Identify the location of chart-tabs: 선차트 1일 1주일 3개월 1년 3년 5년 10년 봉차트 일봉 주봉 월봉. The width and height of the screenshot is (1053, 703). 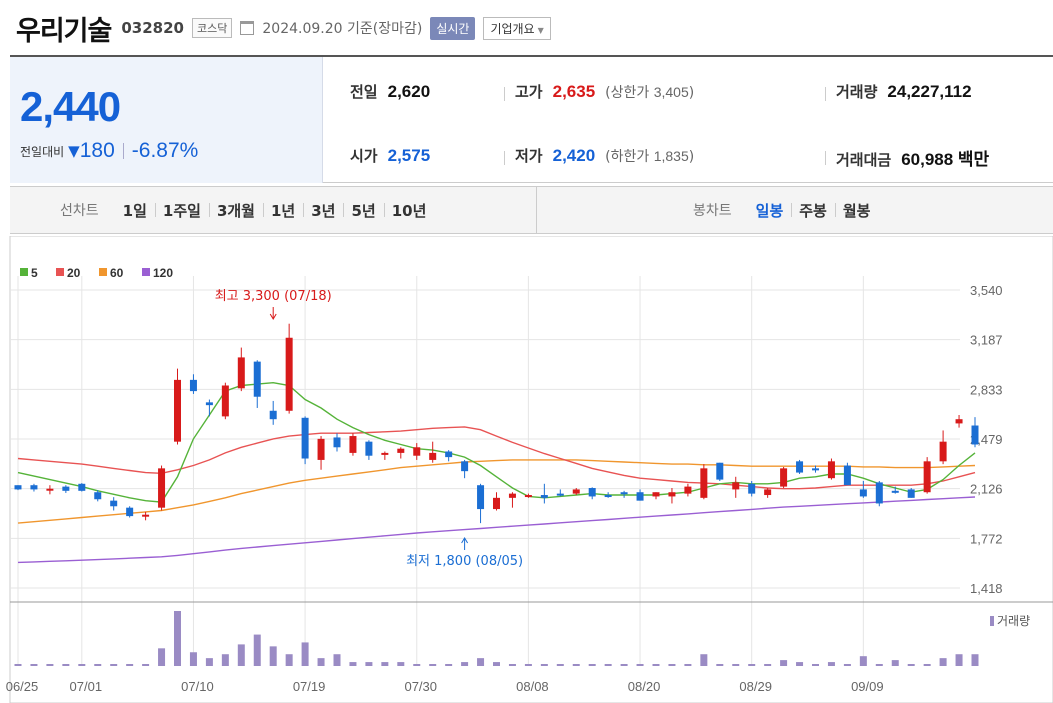
(531, 210).